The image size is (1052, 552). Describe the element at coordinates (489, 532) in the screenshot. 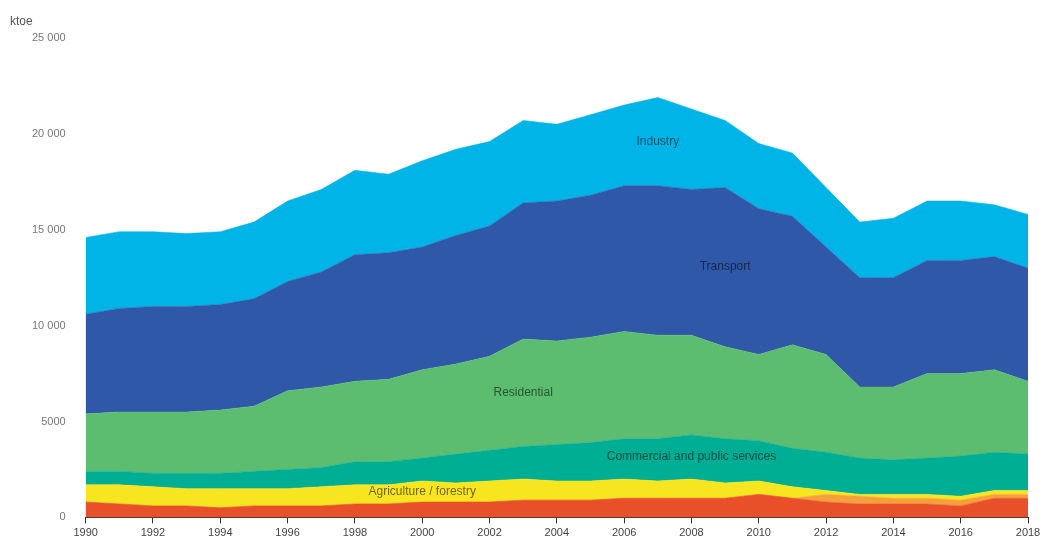

I see `x-tick-label: 2002` at that location.